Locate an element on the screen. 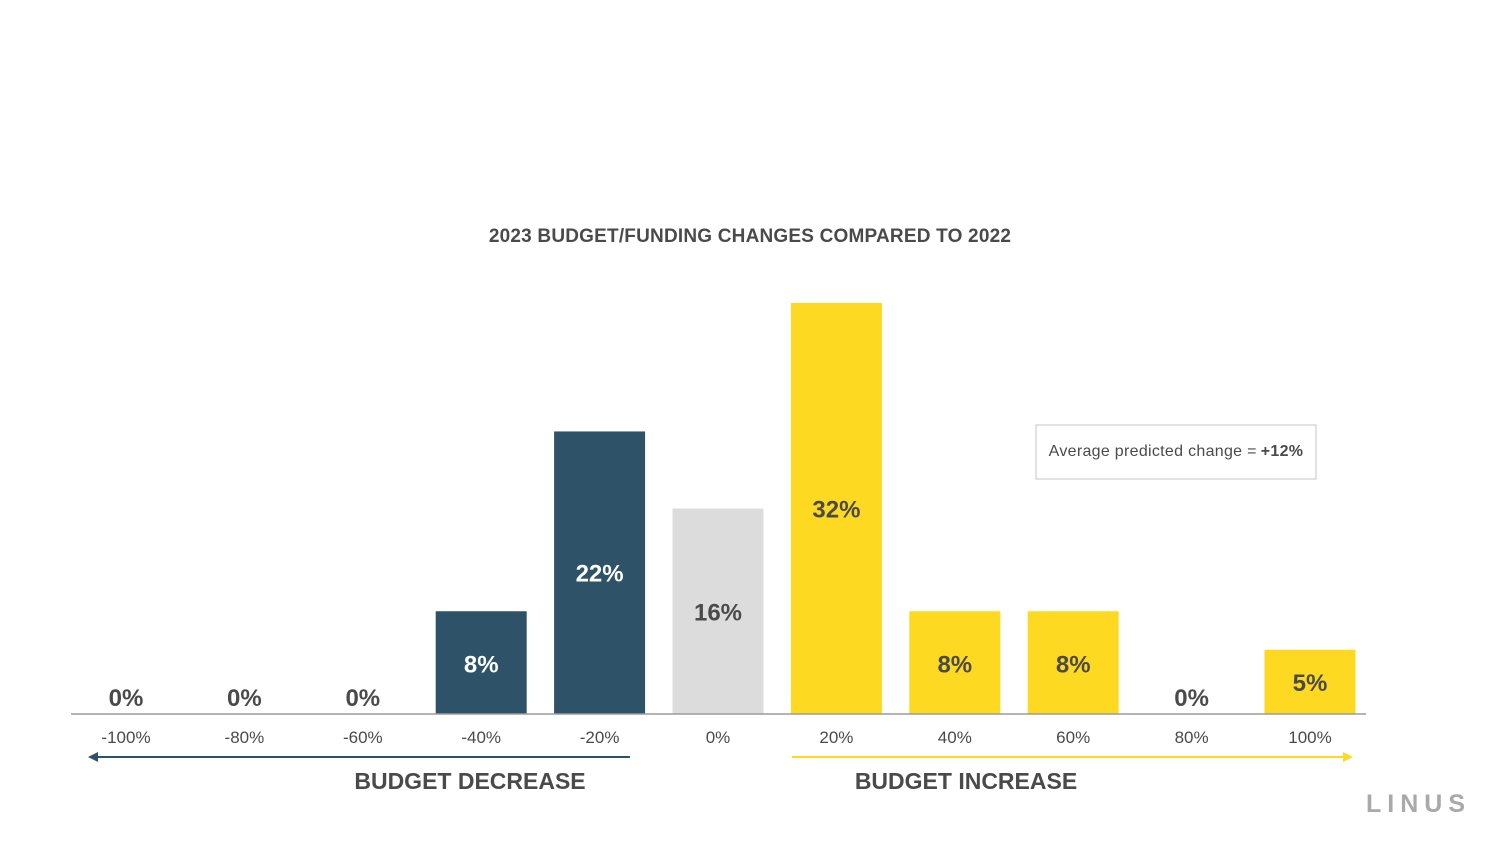 This screenshot has height=844, width=1500. decrease-arrow-head is located at coordinates (93, 757).